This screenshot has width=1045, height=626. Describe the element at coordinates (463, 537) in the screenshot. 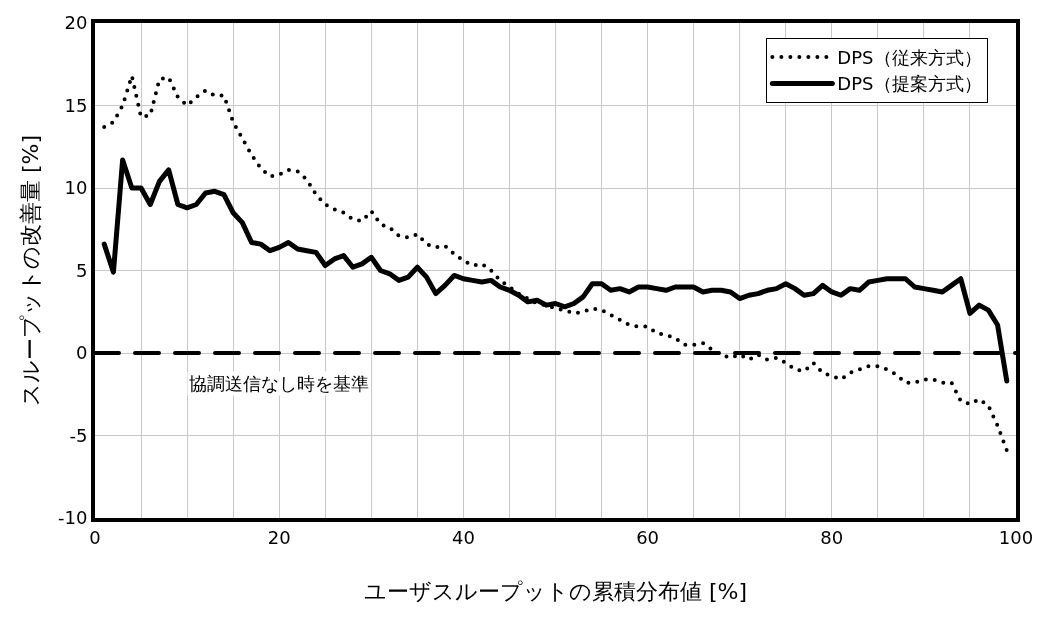

I see `x-tick-label: 40` at that location.